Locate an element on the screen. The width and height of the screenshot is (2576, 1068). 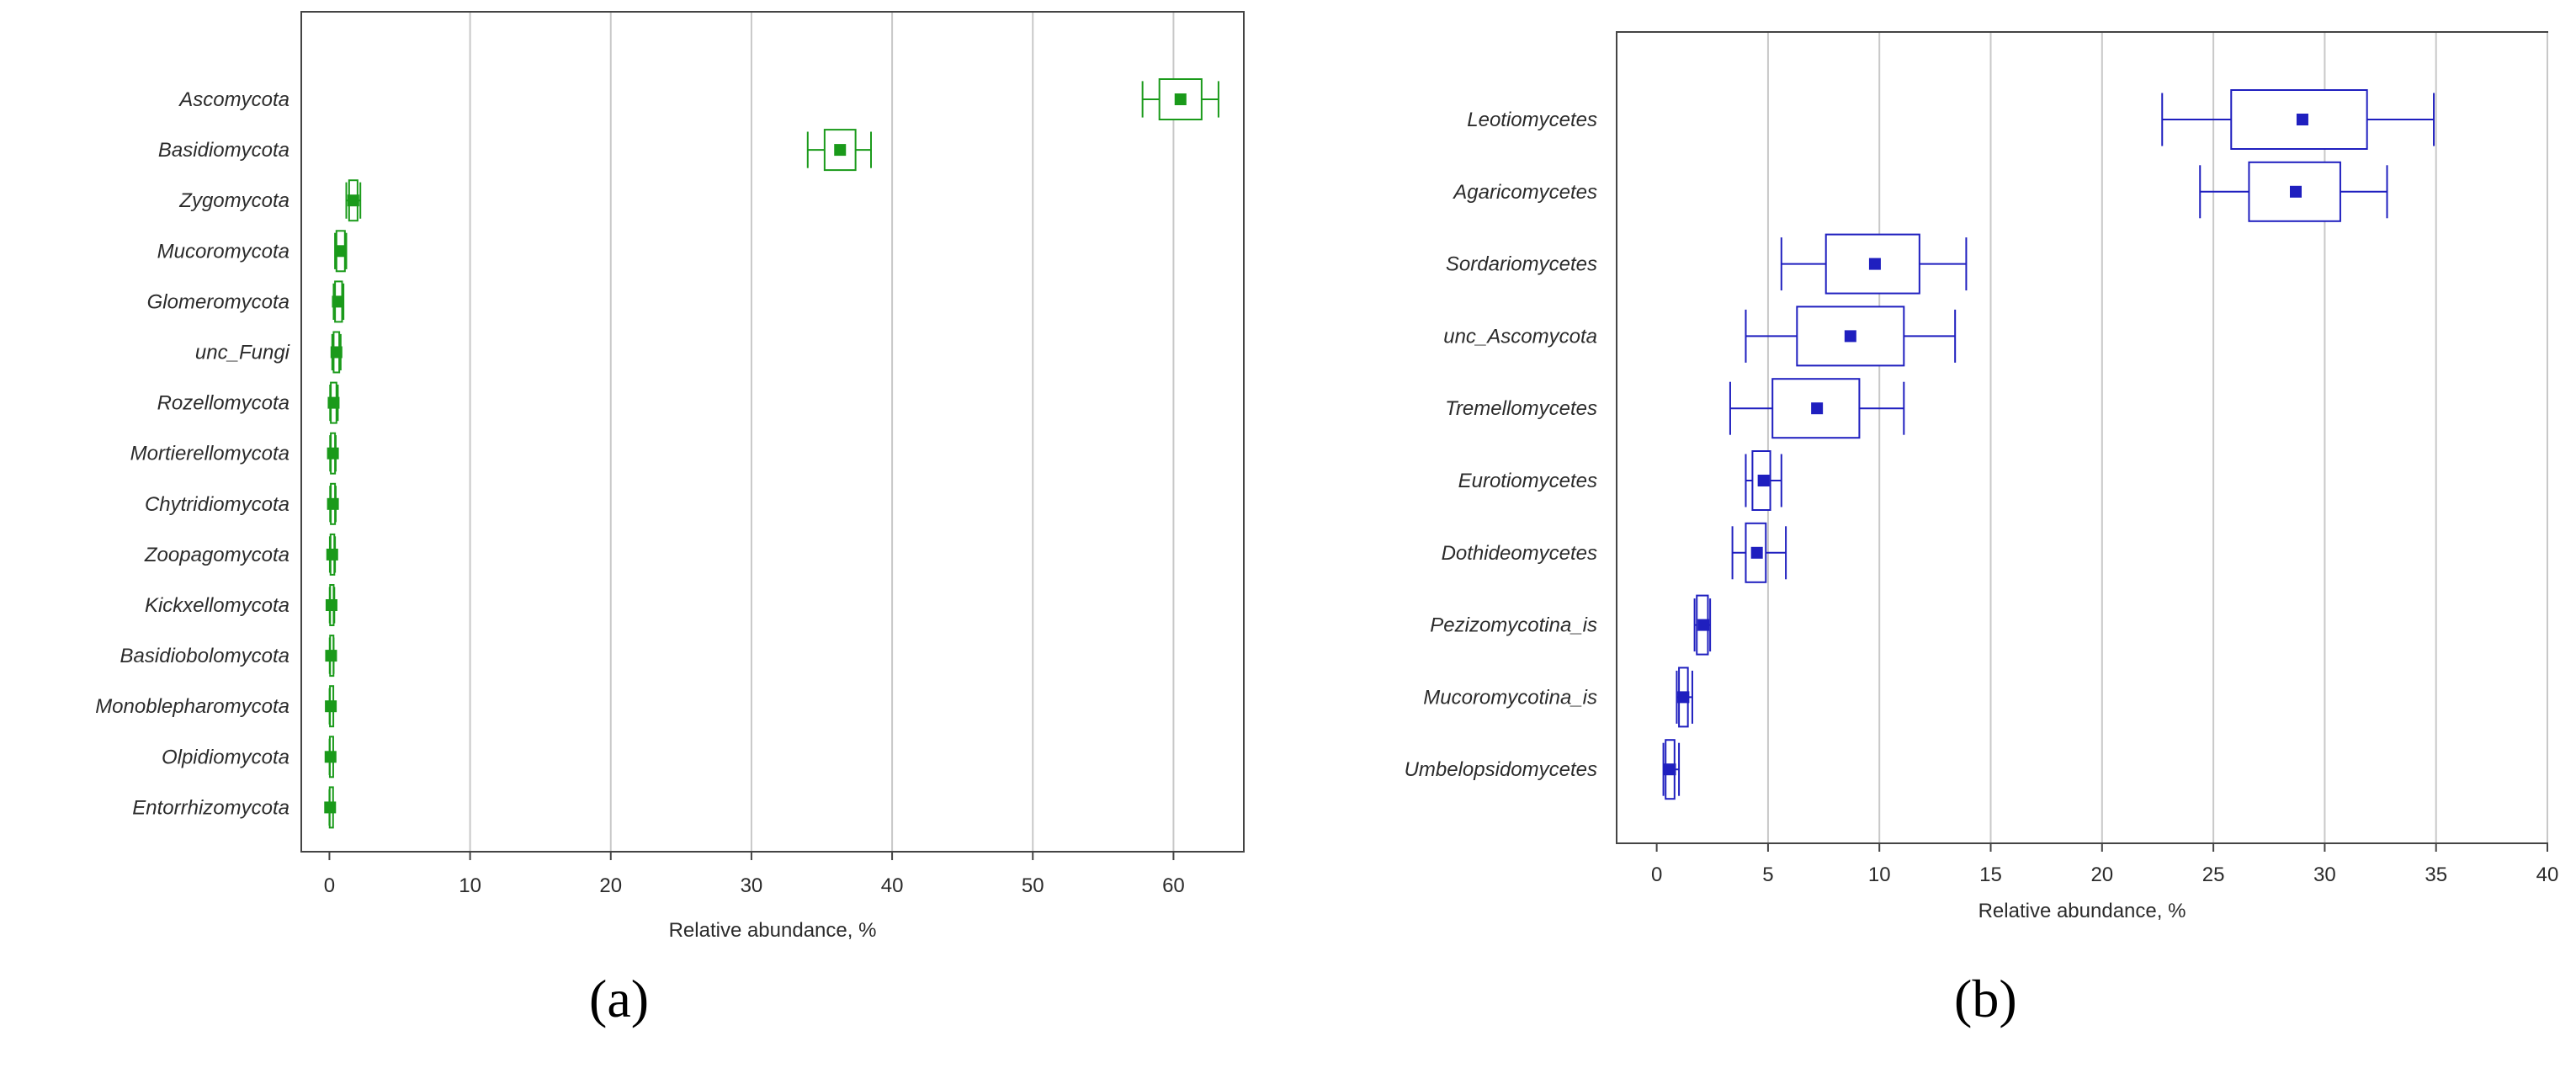
category-label-a: Basidiomycota is located at coordinates (223, 150).